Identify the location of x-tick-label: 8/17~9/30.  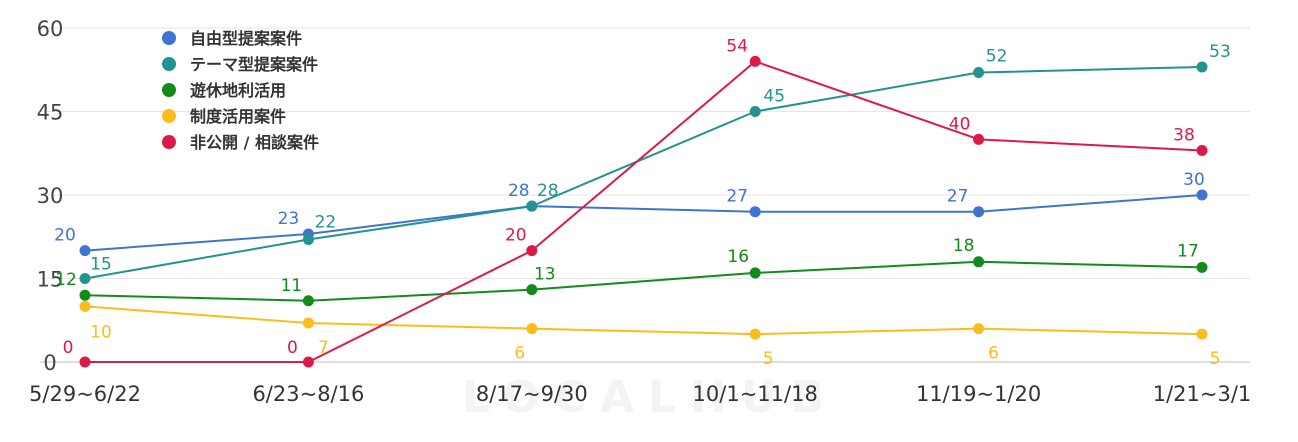
(532, 394).